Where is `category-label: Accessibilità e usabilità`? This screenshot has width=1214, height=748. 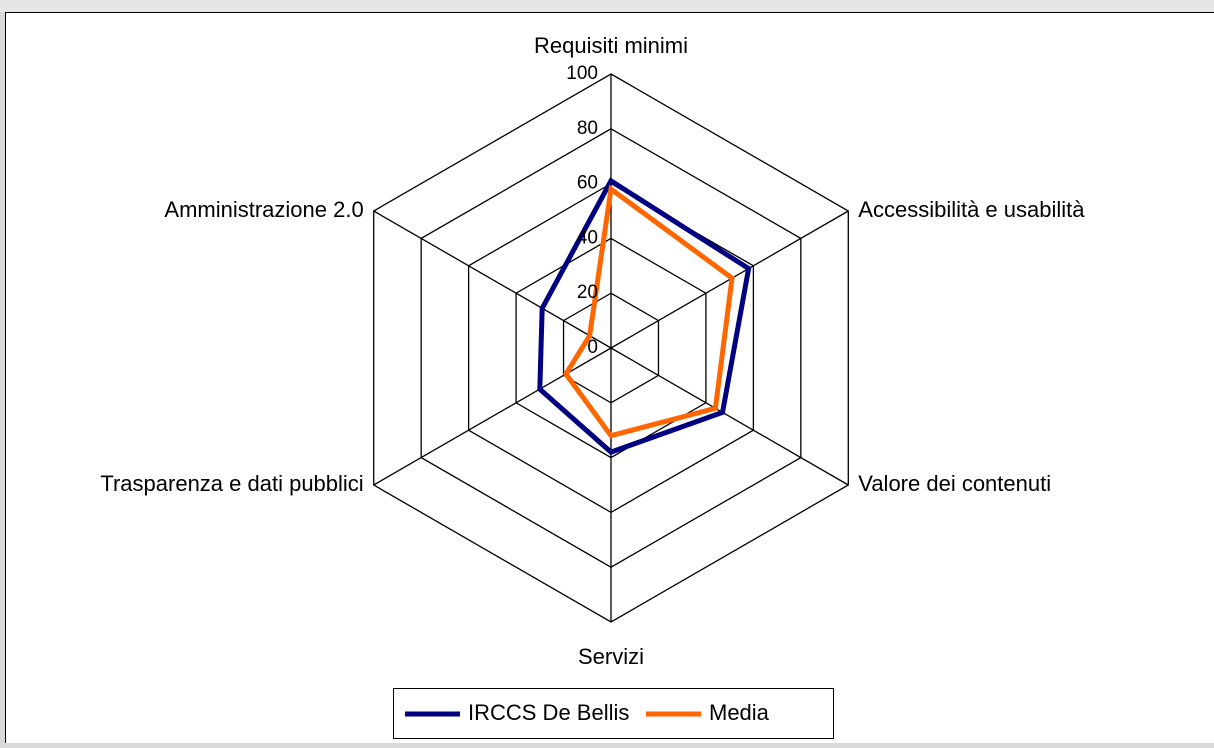 category-label: Accessibilità e usabilità is located at coordinates (971, 209).